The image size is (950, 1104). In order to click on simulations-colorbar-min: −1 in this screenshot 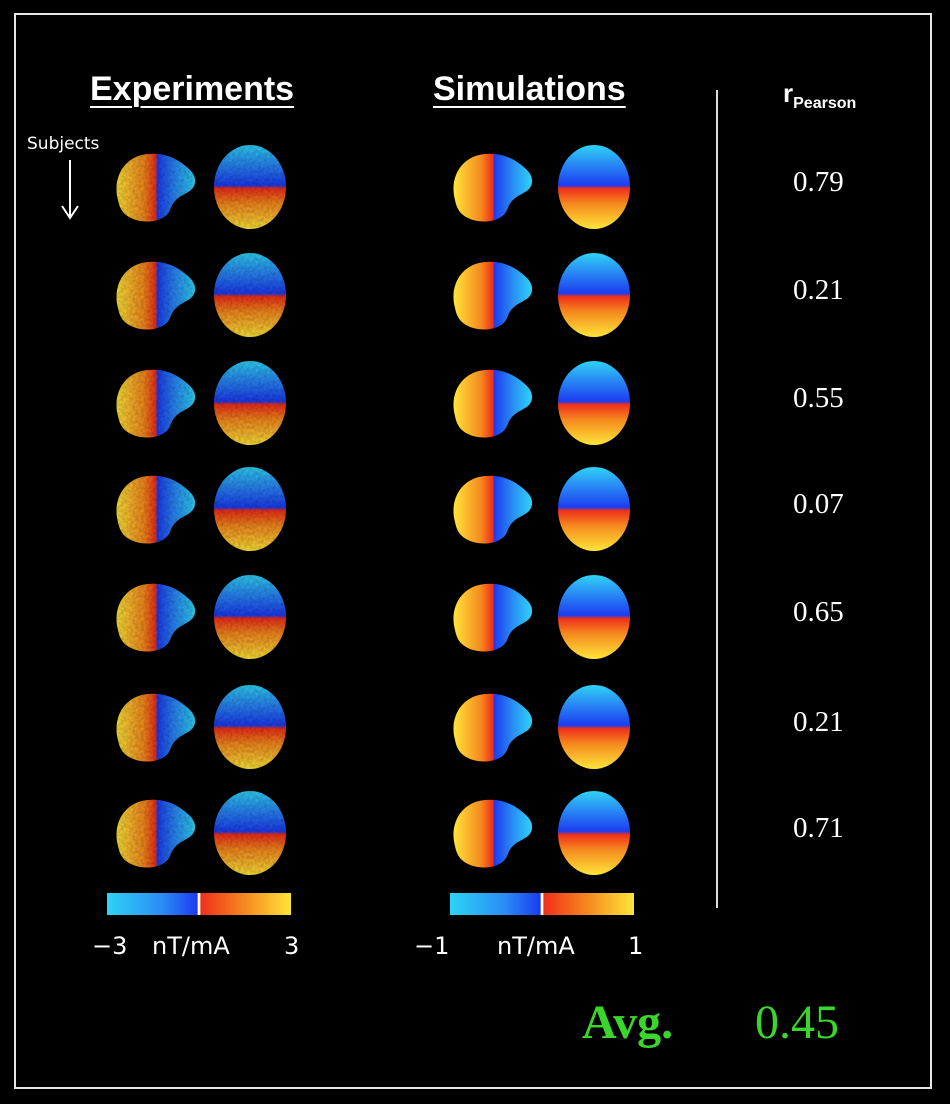, I will do `click(432, 946)`.